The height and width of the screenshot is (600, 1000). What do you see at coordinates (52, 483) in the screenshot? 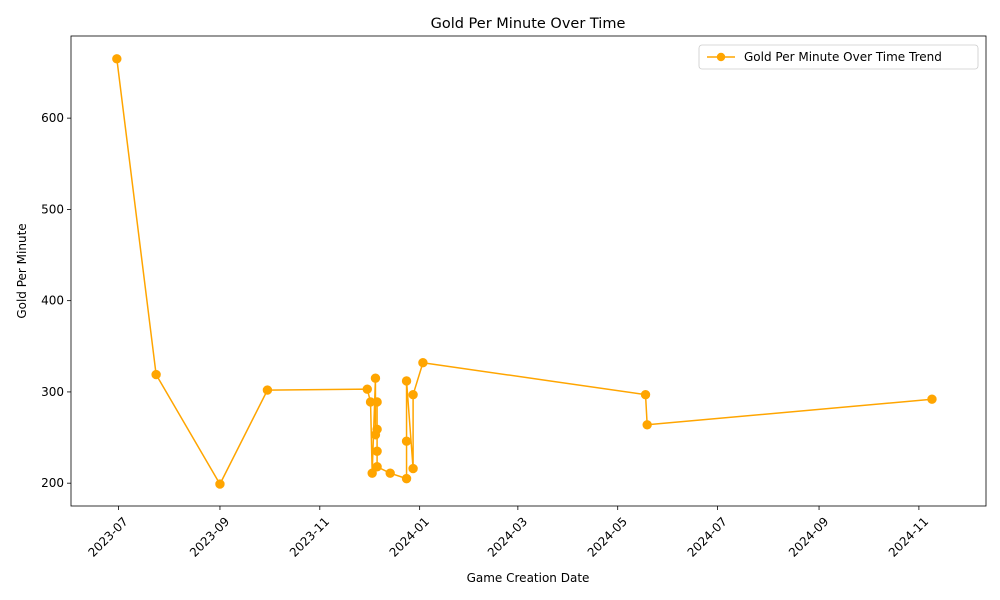
I see `y-tick-label: 200` at bounding box center [52, 483].